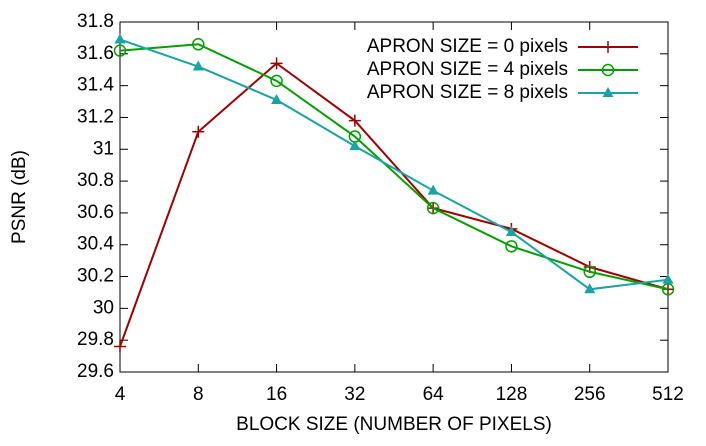 The width and height of the screenshot is (706, 446). Describe the element at coordinates (95, 53) in the screenshot. I see `y-tick-label: 31.6` at that location.